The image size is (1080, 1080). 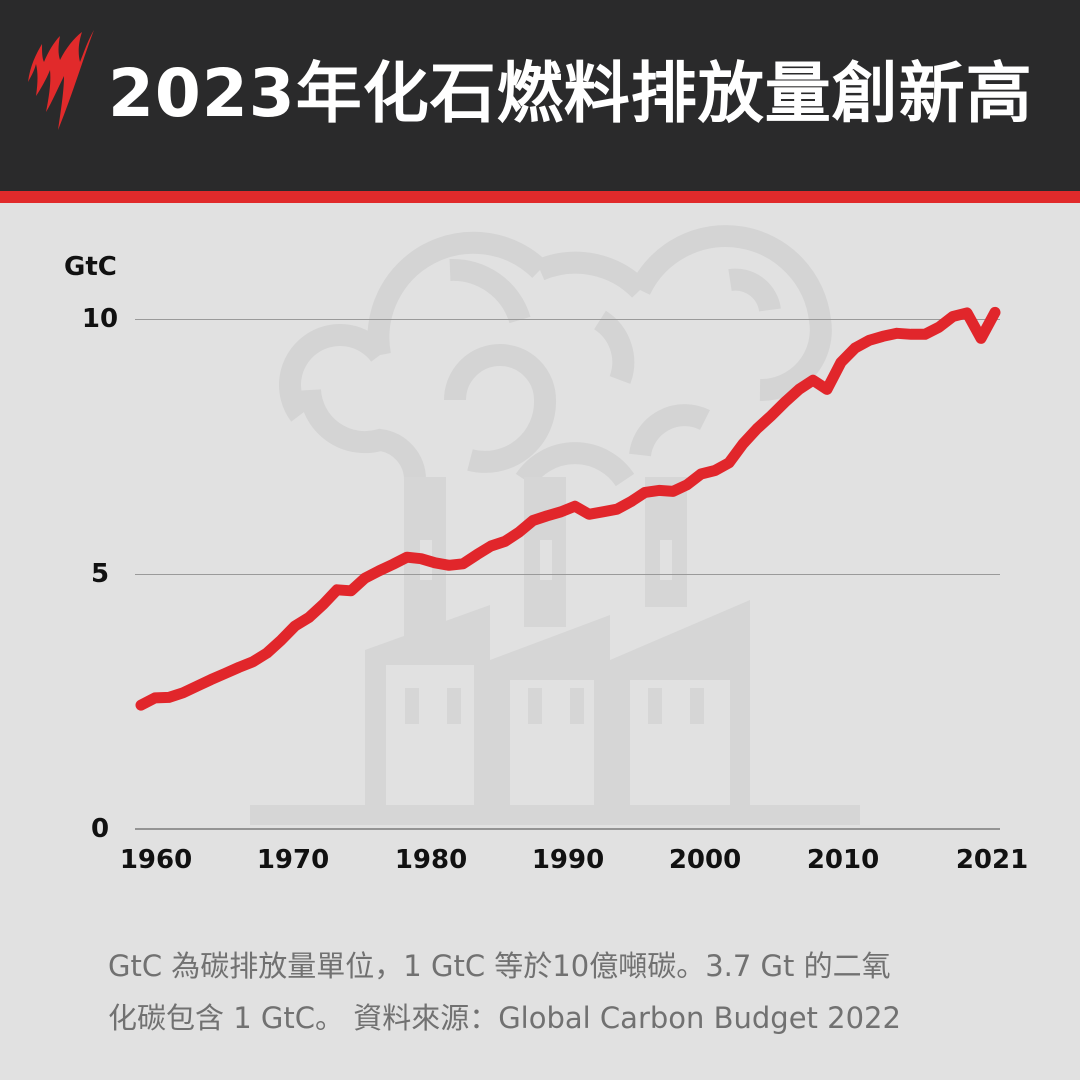 I want to click on y-tick-5: 5, so click(x=100, y=574).